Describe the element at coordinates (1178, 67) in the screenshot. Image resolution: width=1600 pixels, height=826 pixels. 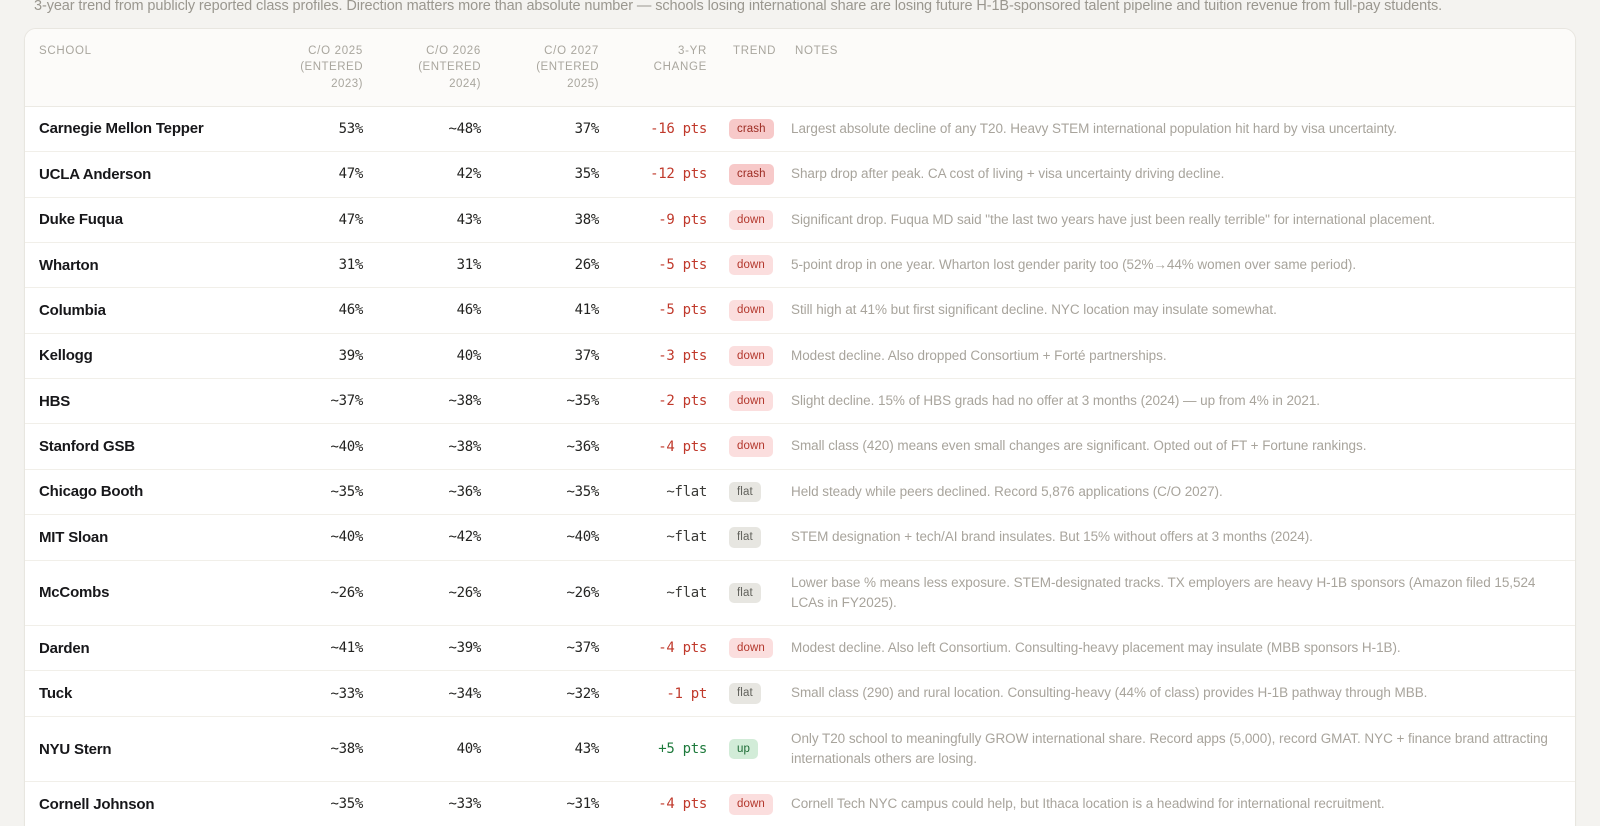
I see `column-header-notes: NOTES` at that location.